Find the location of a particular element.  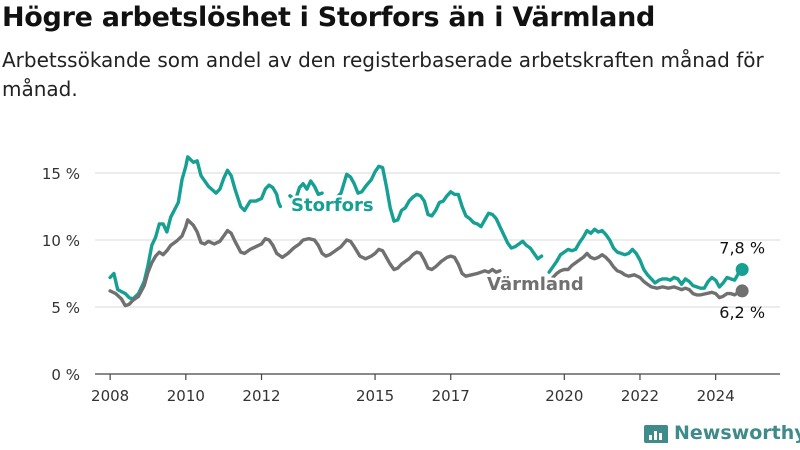

y-tick-label: 10 % is located at coordinates (61, 241).